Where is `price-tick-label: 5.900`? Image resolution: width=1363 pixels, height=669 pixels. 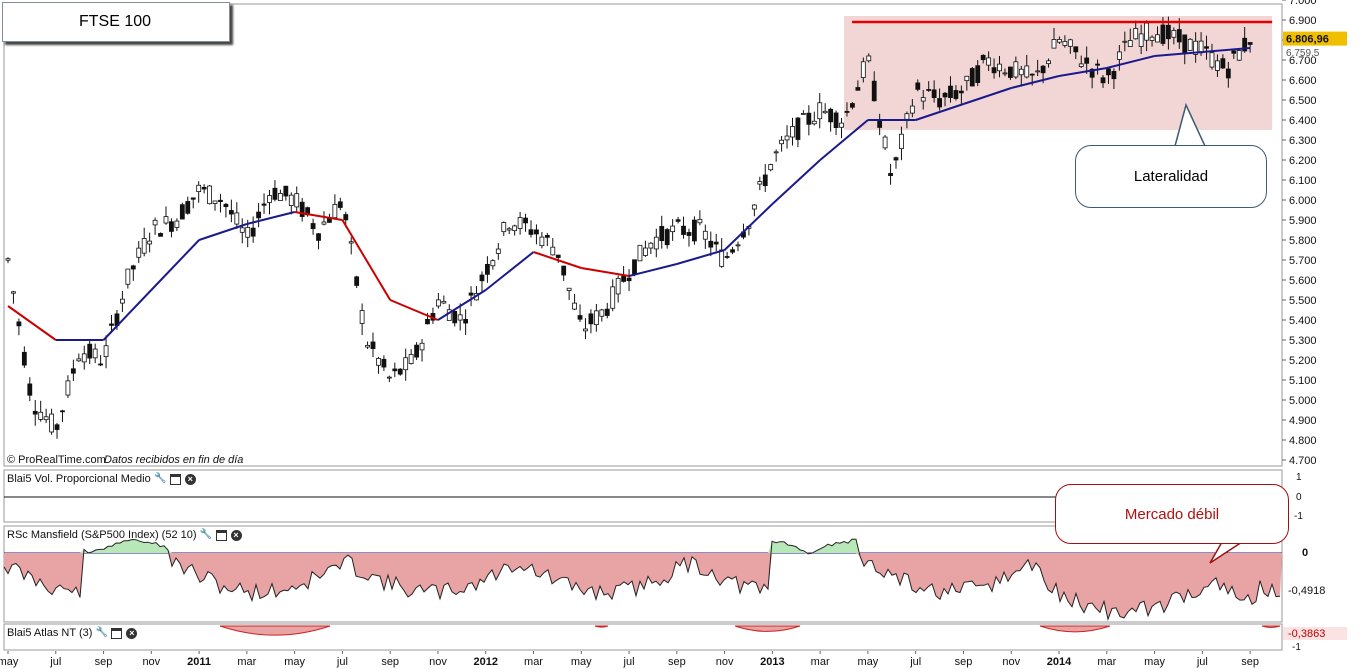 price-tick-label: 5.900 is located at coordinates (1303, 221).